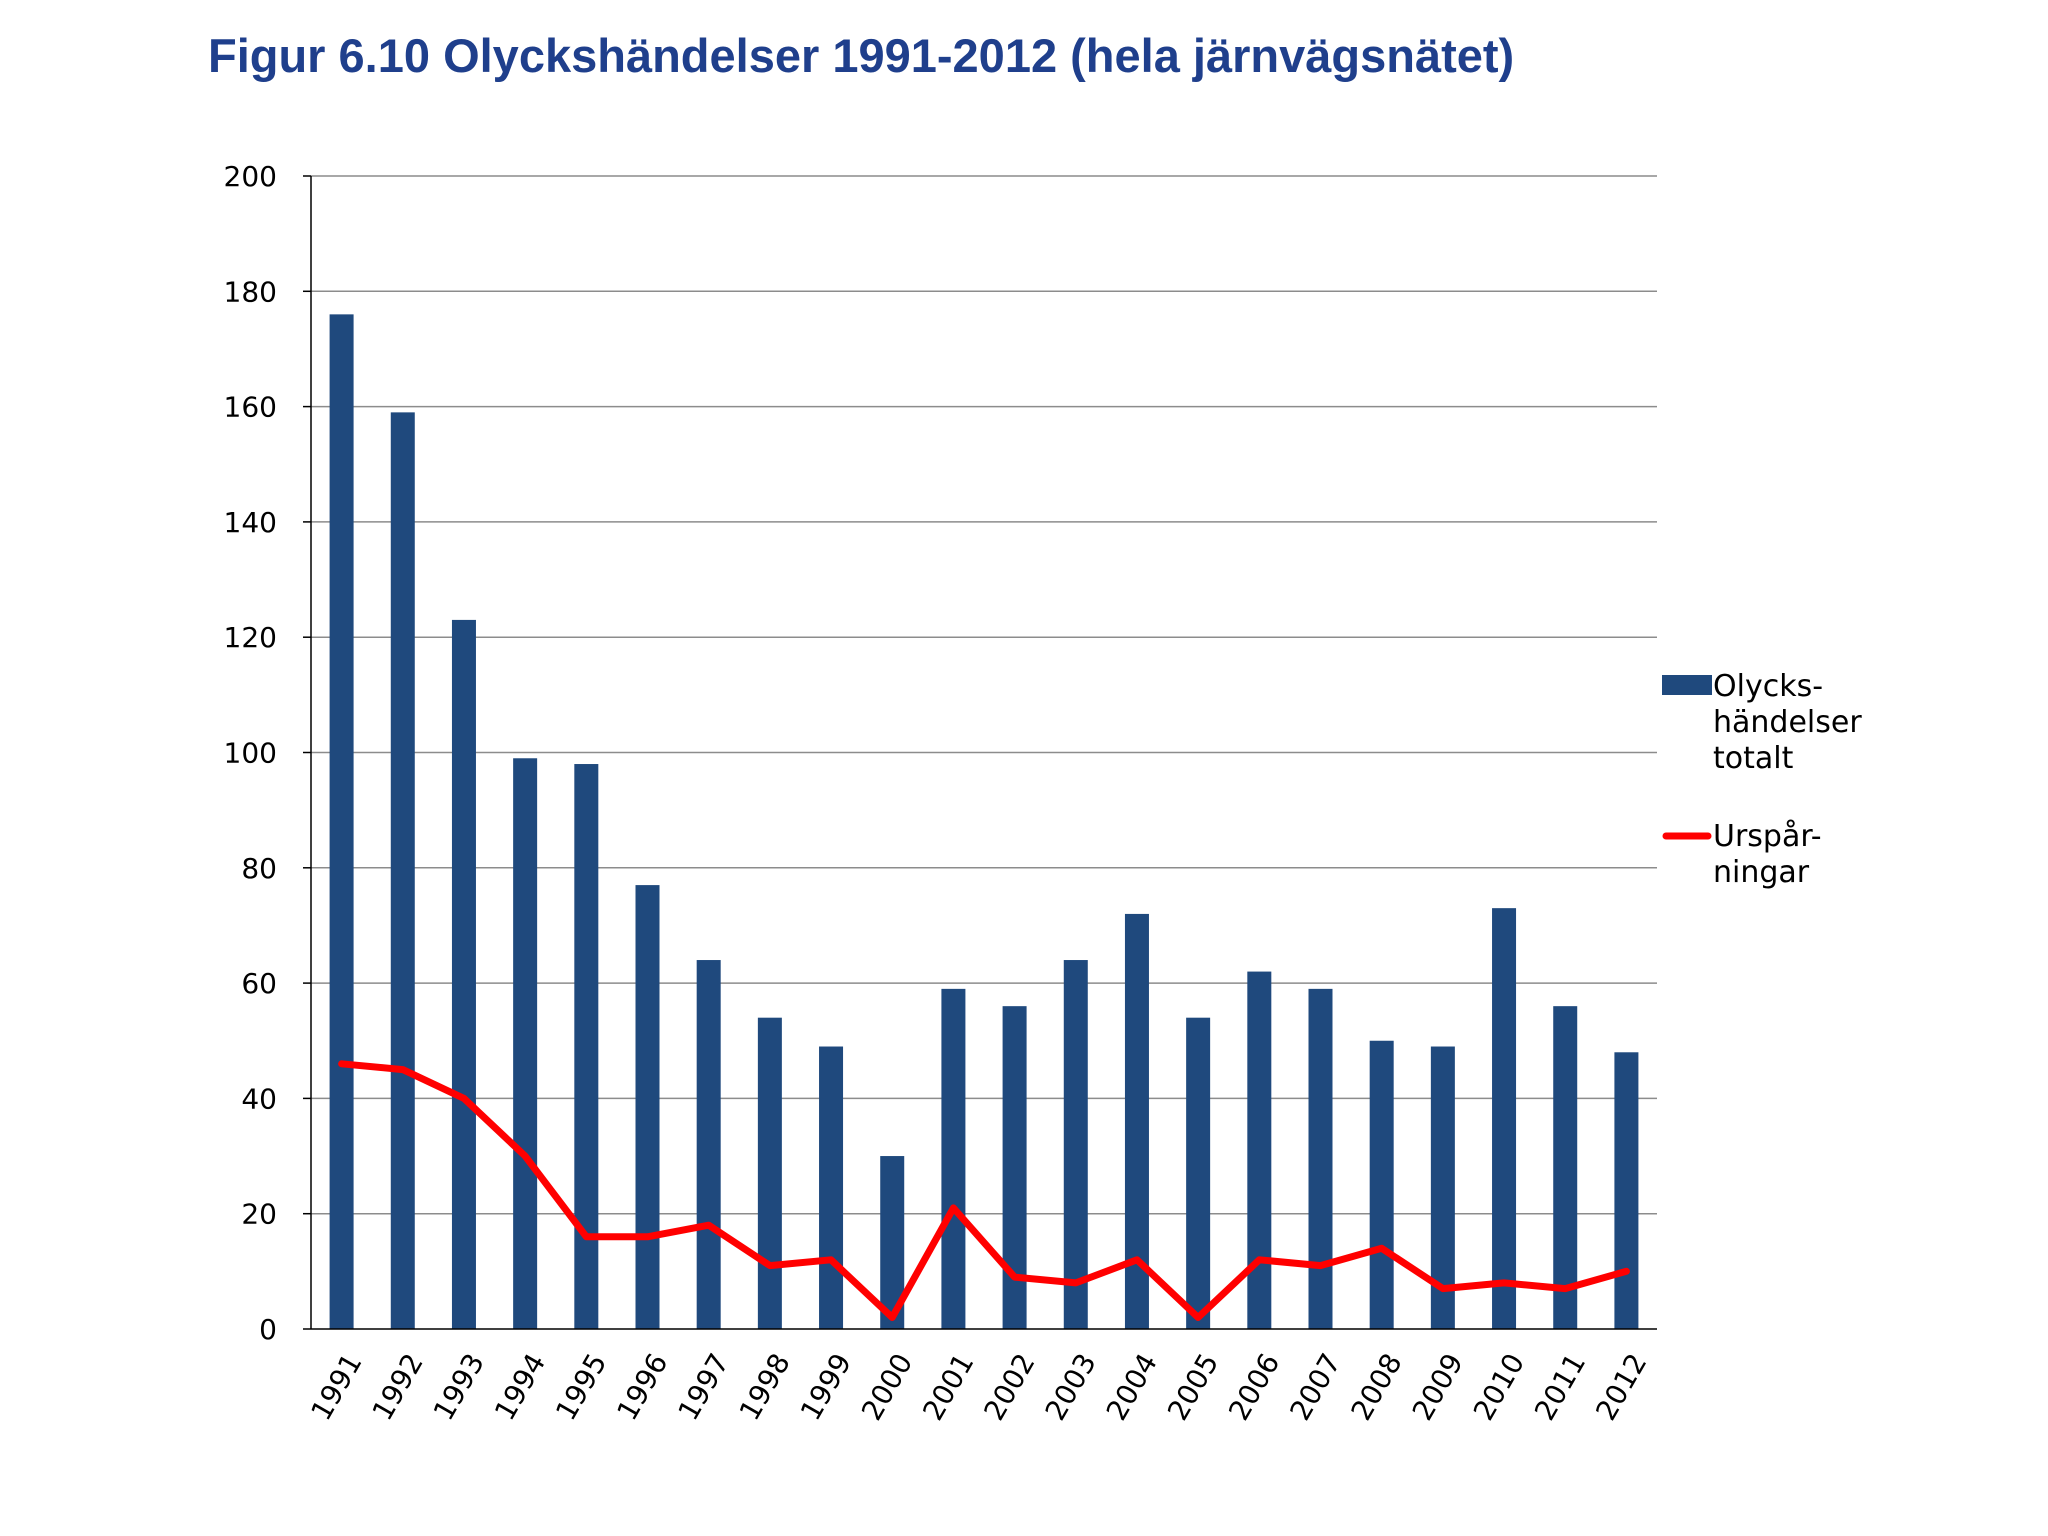 Image resolution: width=2048 pixels, height=1536 pixels. I want to click on bar-2005, so click(1198, 1173).